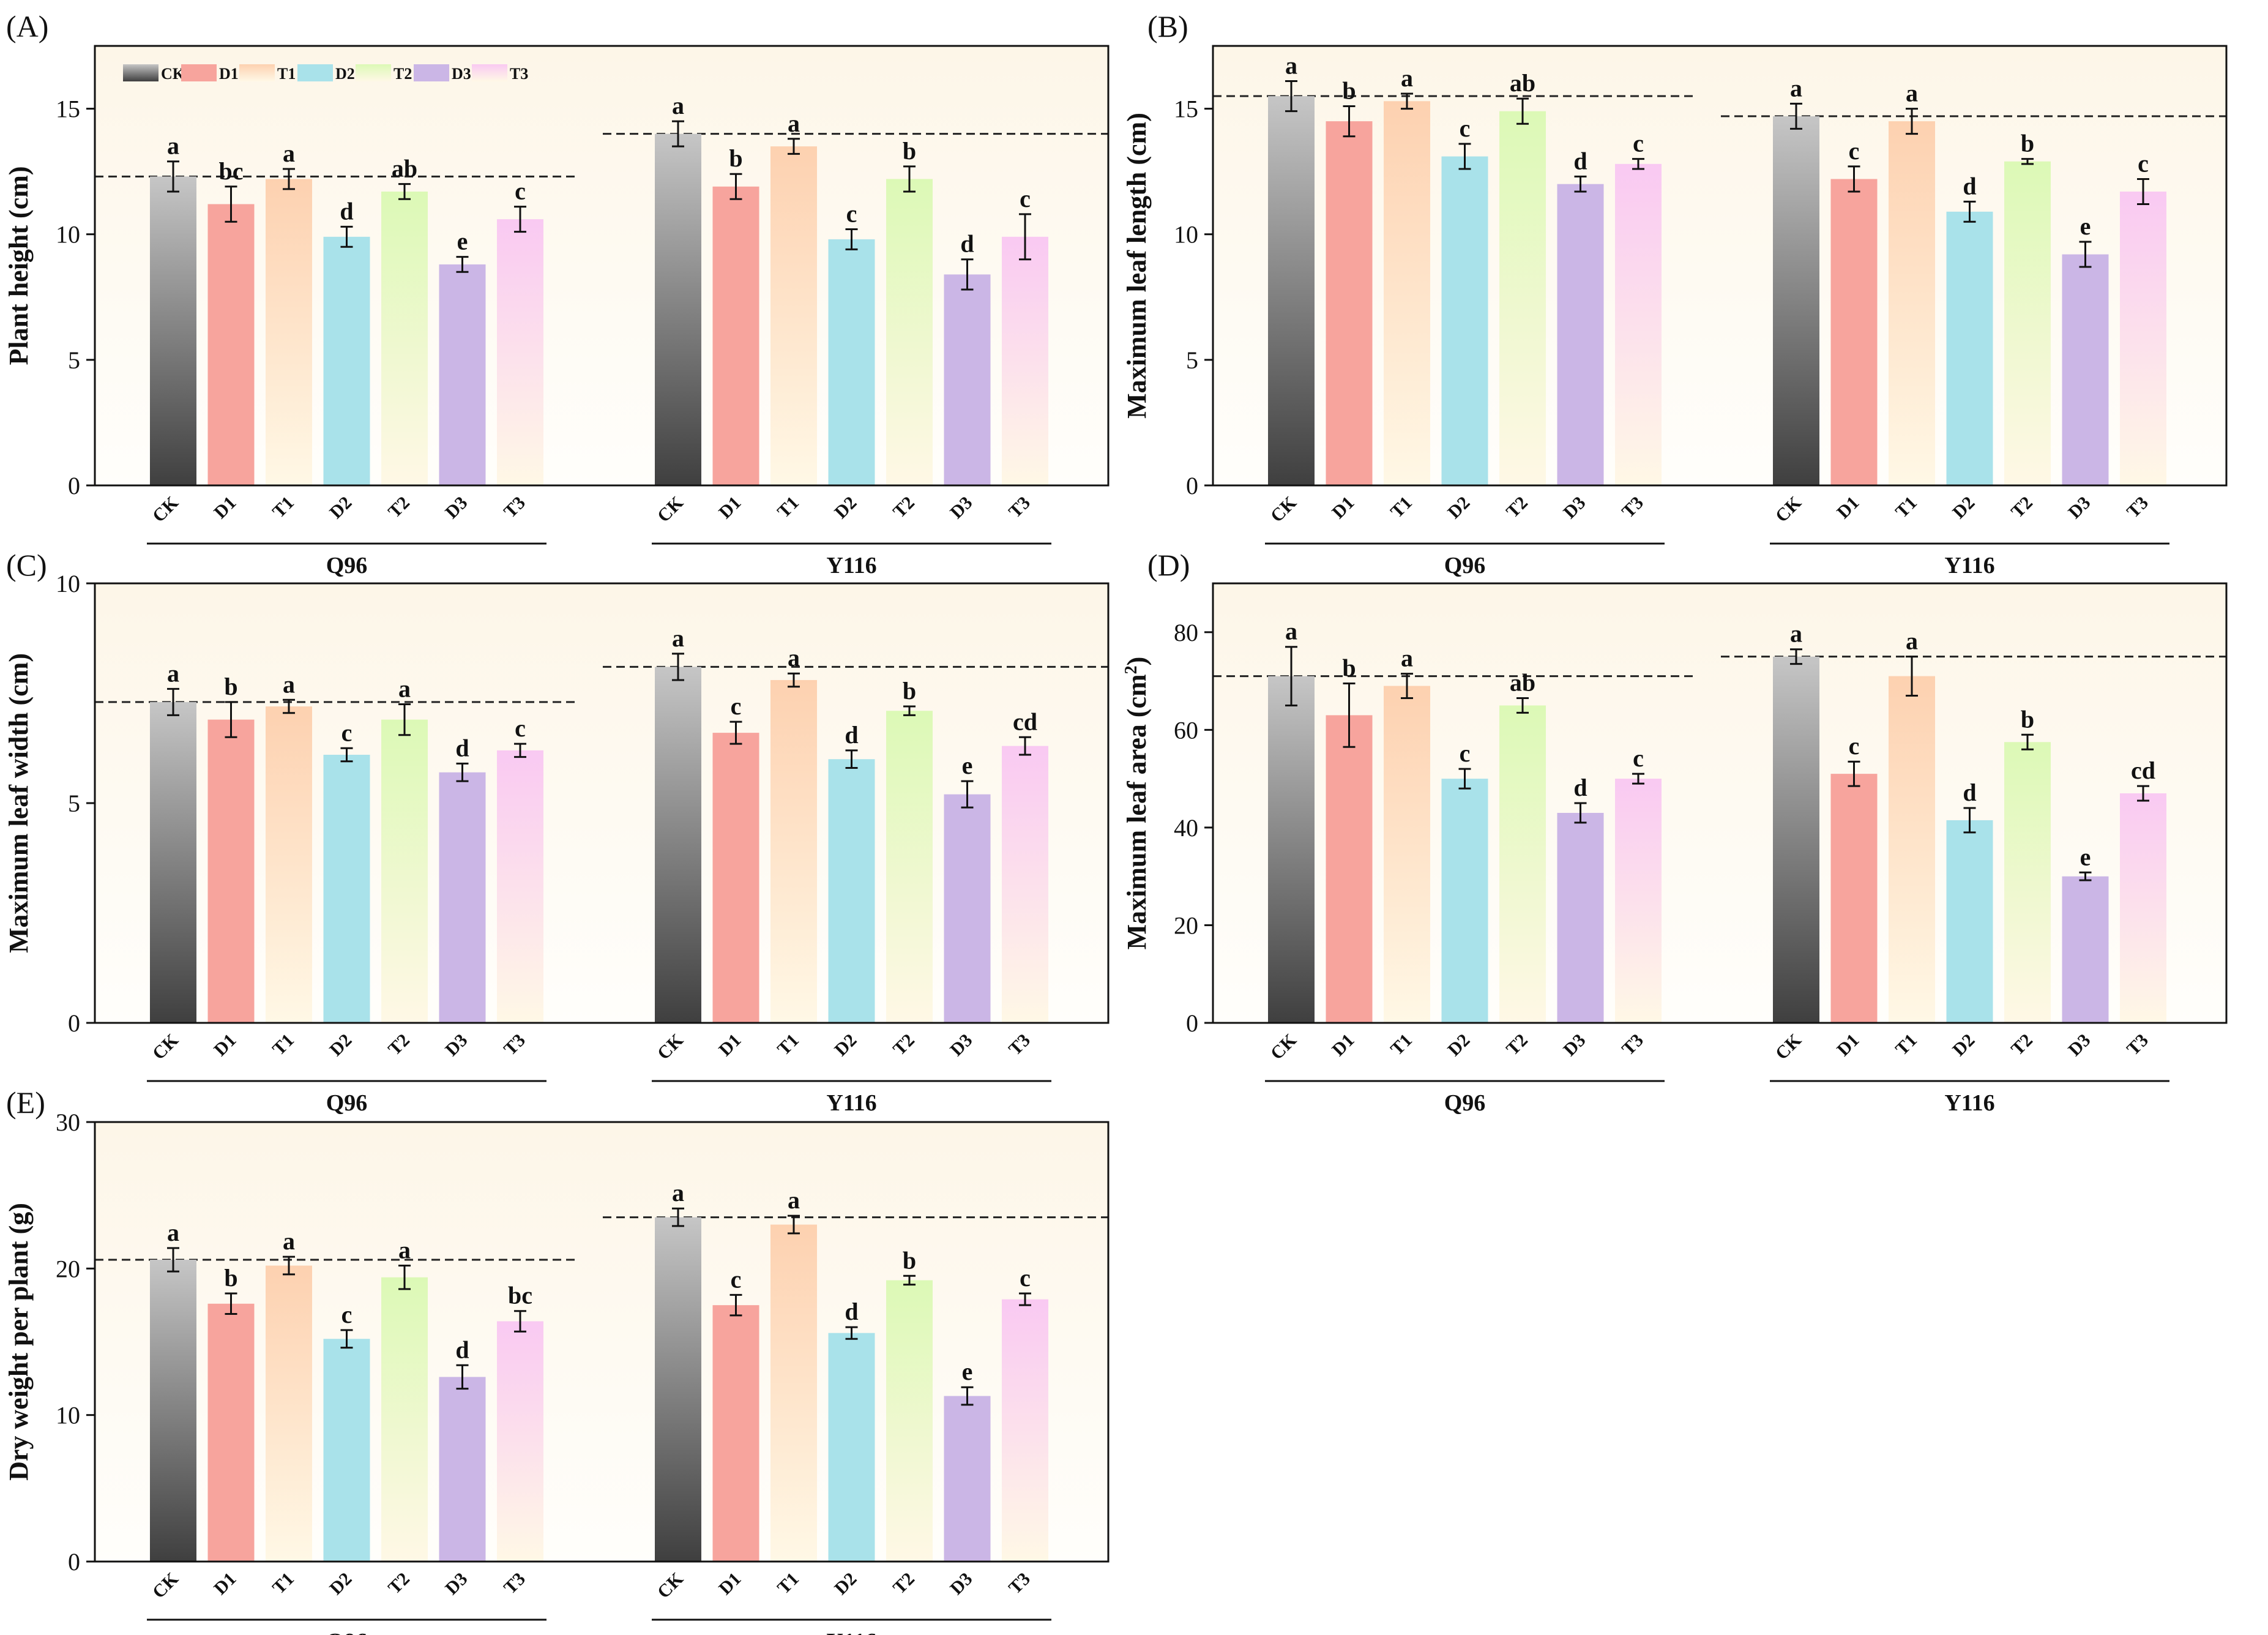  Describe the element at coordinates (68, 109) in the screenshot. I see `y-tick-label: 15` at that location.